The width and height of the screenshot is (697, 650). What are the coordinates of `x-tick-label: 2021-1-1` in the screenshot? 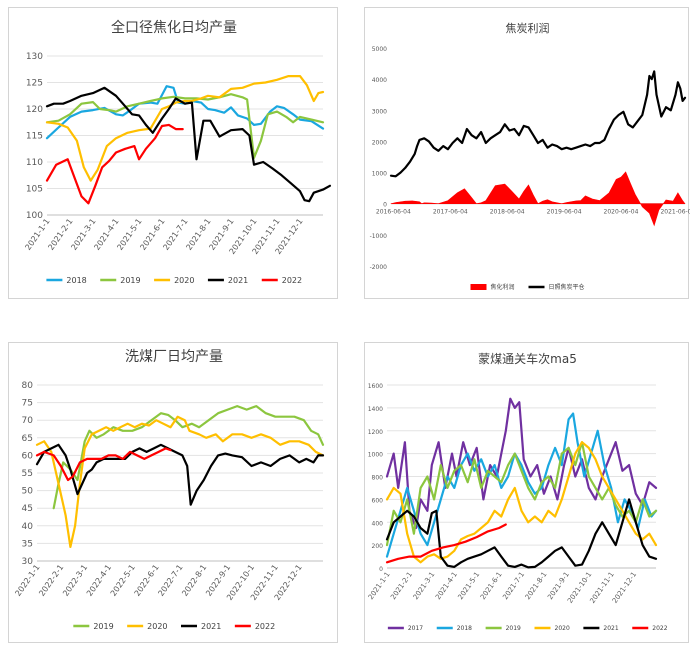 It's located at (379, 586).